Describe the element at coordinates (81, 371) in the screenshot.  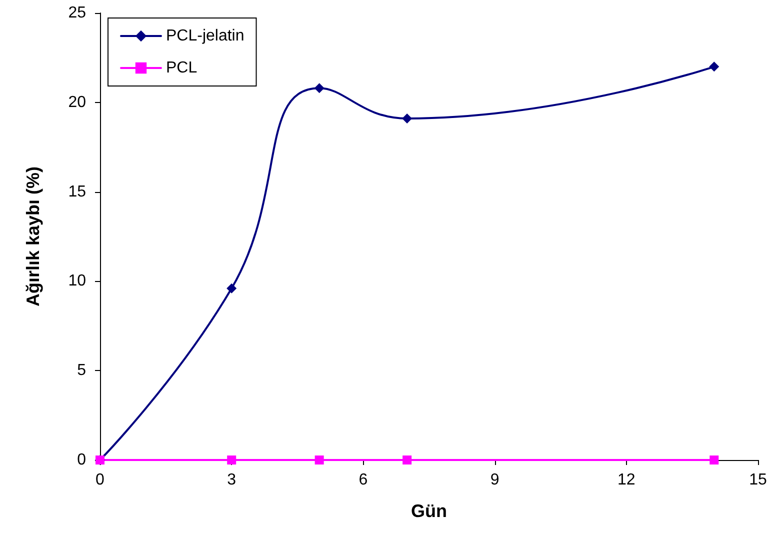
I see `y-tick-label: 5` at that location.